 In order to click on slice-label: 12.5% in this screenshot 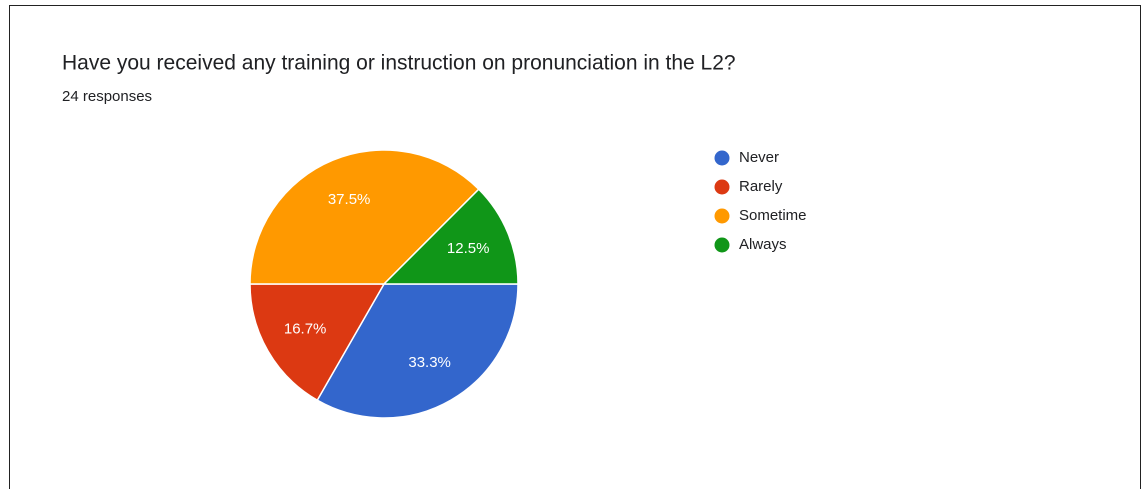, I will do `click(468, 248)`.